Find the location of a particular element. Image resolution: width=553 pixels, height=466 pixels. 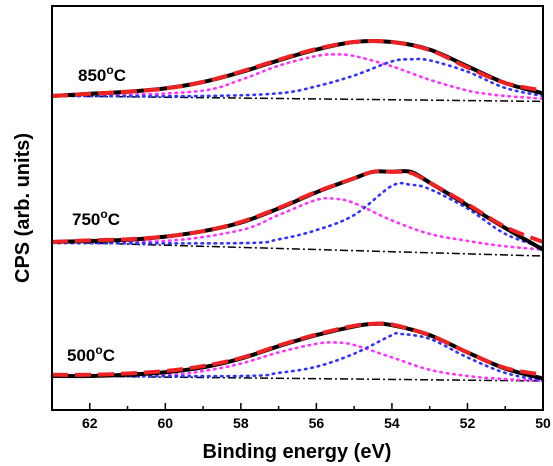

x-tick-label-58: 58 is located at coordinates (241, 423).